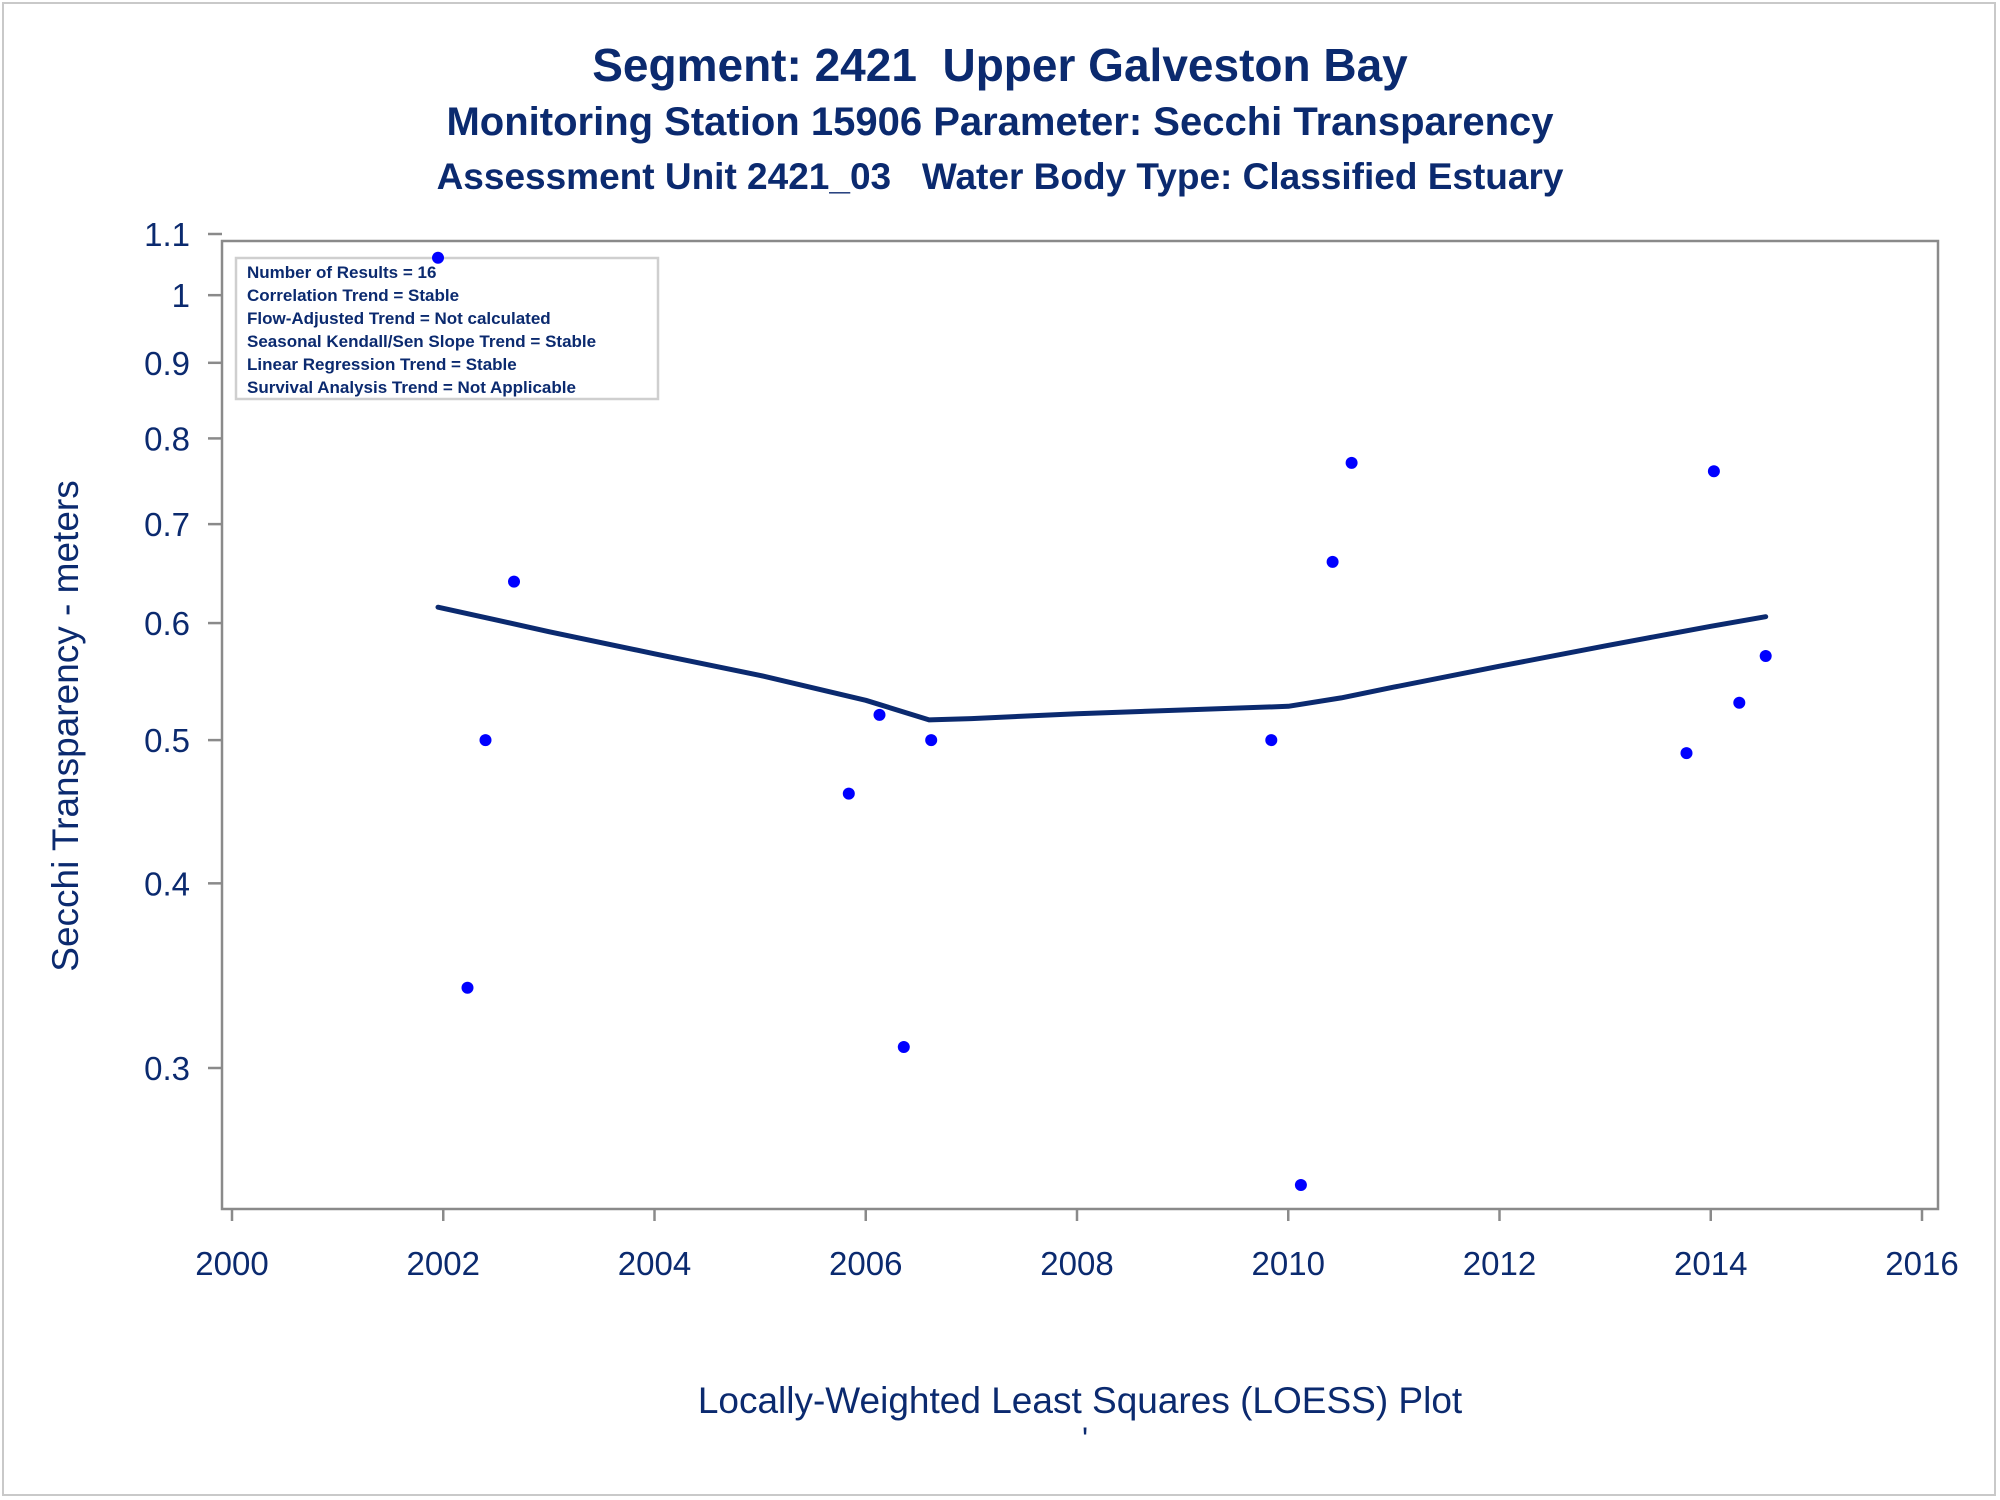 This screenshot has height=1500, width=2000. What do you see at coordinates (865, 1263) in the screenshot?
I see `x-tick-label: 2006` at bounding box center [865, 1263].